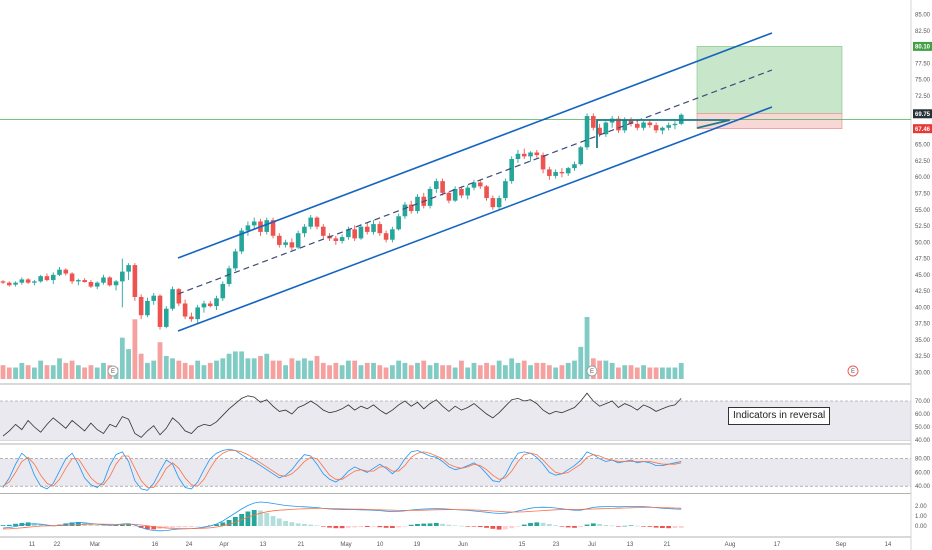 The image size is (932, 550). Describe the element at coordinates (923, 341) in the screenshot. I see `price-tick-label: 35.00` at that location.